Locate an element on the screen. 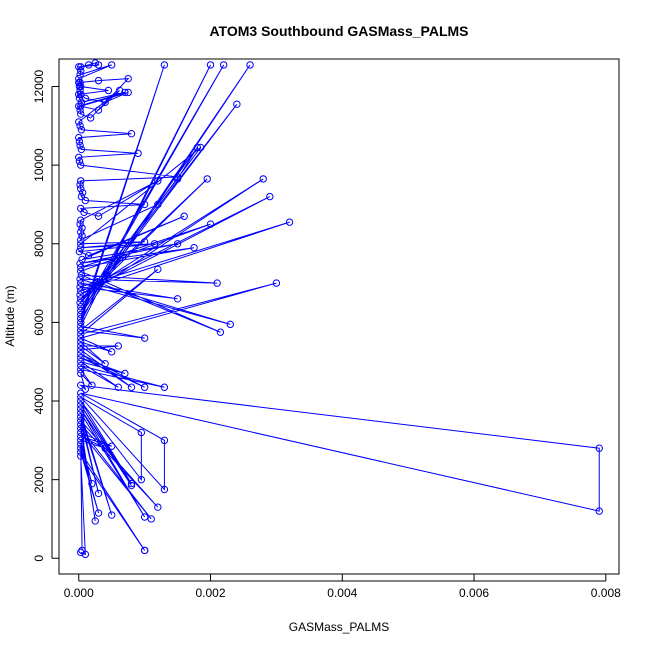 The image size is (650, 650). y-tick-label: 8000 is located at coordinates (39, 243).